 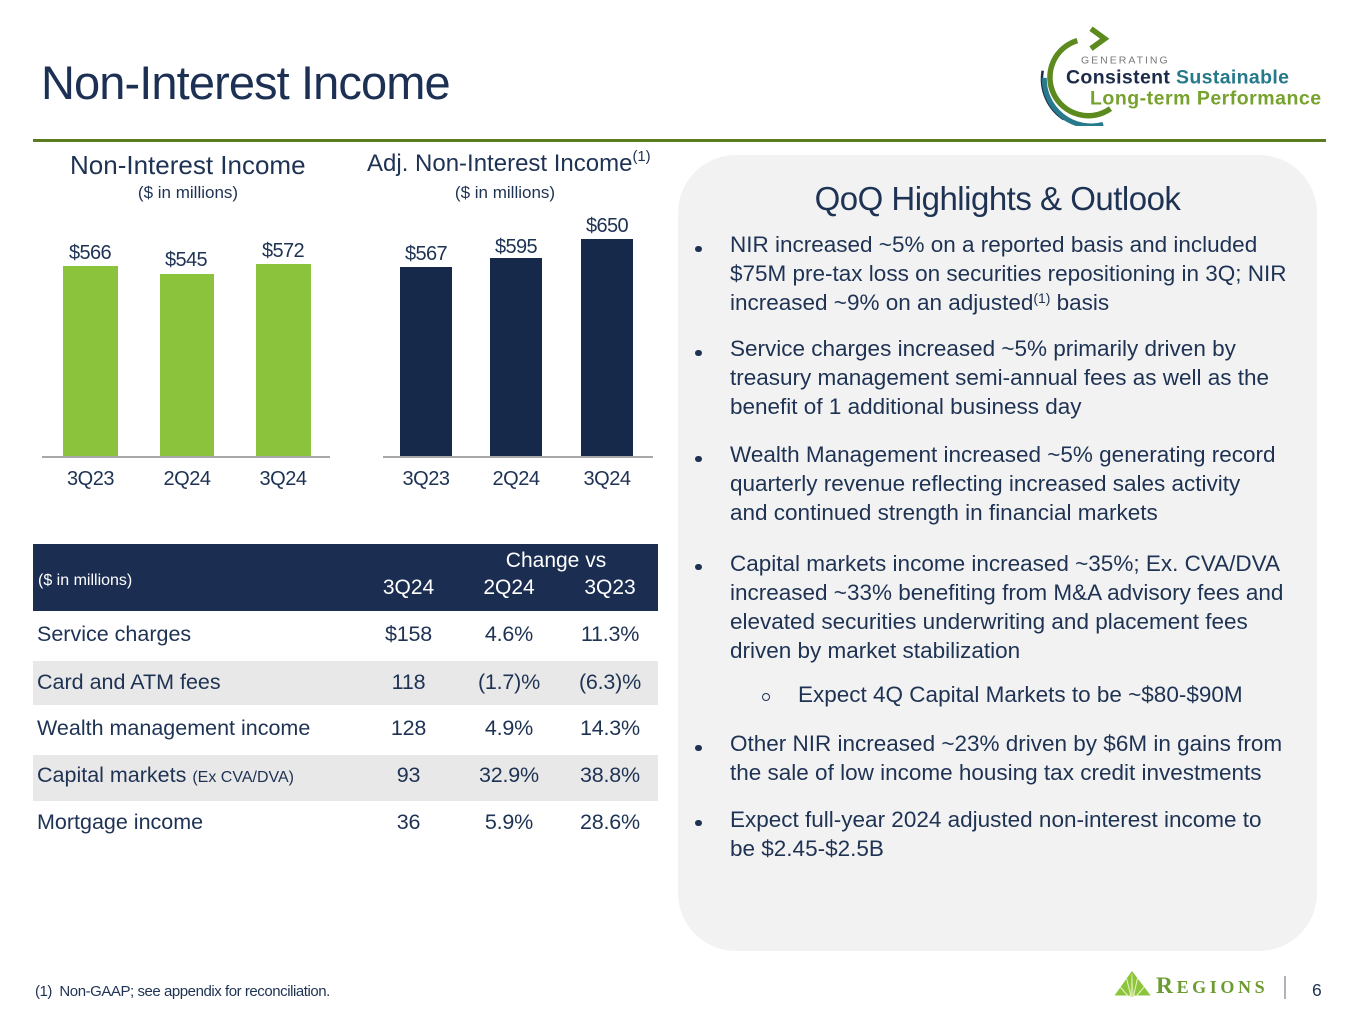 What do you see at coordinates (1177, 78) in the screenshot?
I see `svg-text: Consistent Sustainable` at bounding box center [1177, 78].